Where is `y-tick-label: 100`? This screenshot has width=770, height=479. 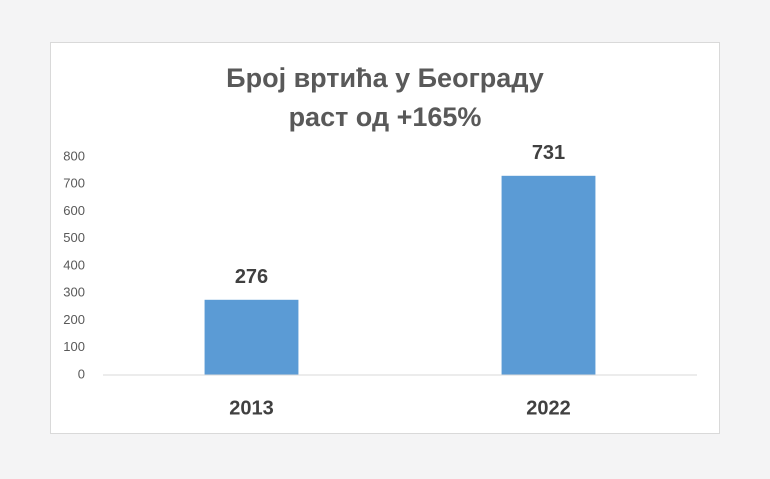
y-tick-label: 100 is located at coordinates (74, 346).